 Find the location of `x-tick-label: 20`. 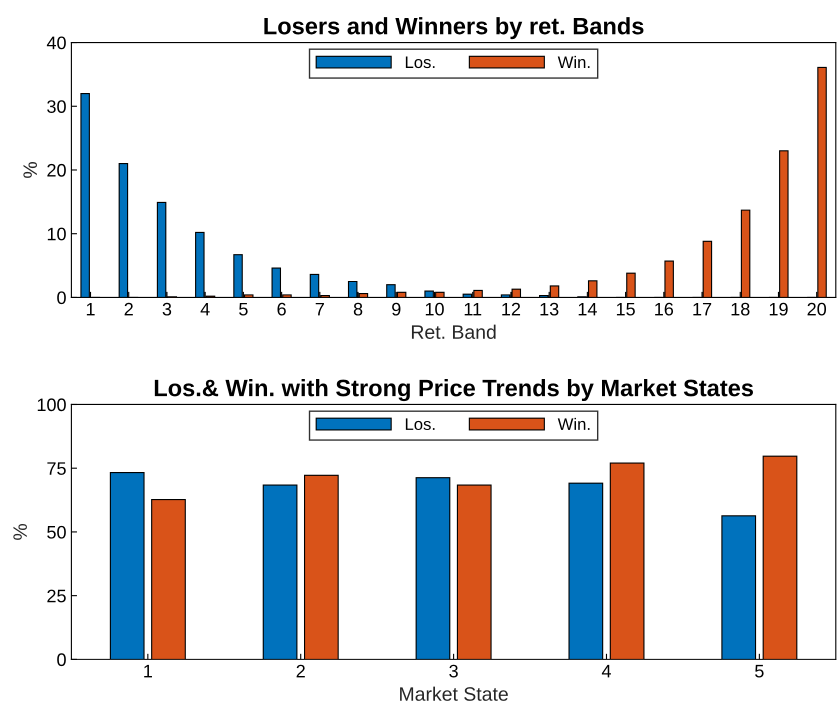

x-tick-label: 20 is located at coordinates (817, 309).